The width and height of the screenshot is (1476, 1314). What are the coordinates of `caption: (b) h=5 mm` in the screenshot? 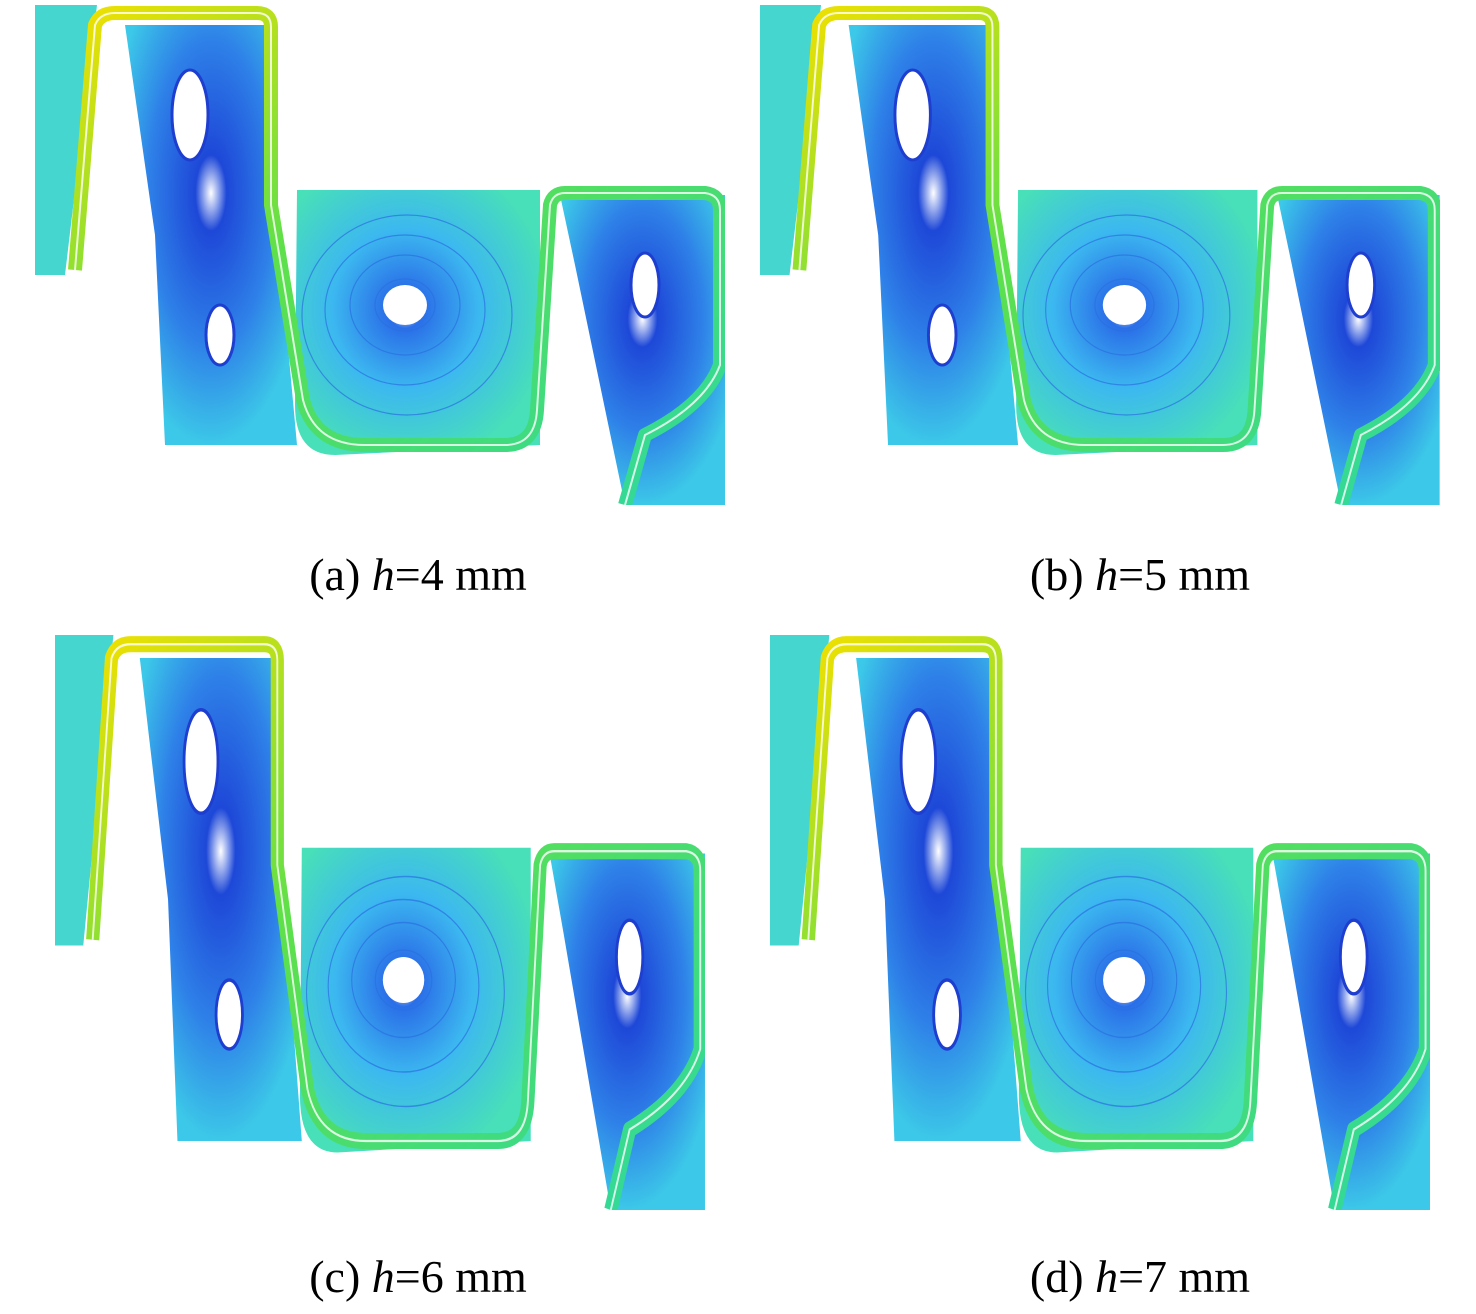 It's located at (1133, 574).